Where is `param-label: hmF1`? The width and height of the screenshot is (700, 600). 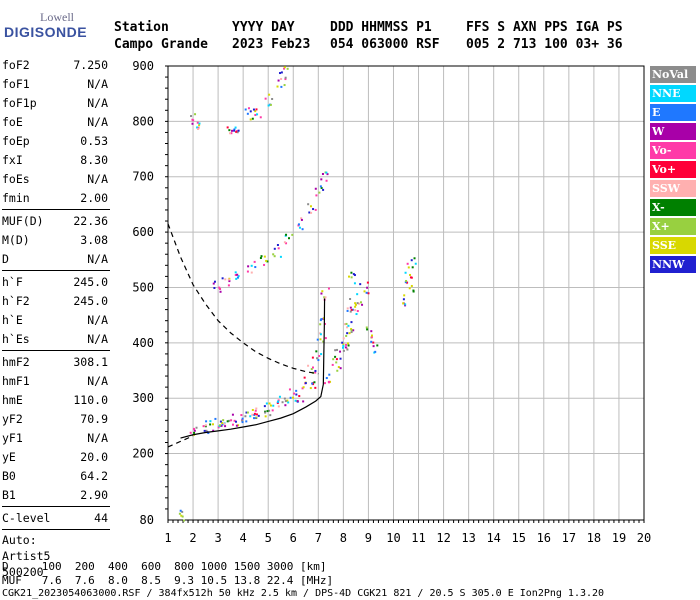
param-label: hmF1 is located at coordinates (16, 381).